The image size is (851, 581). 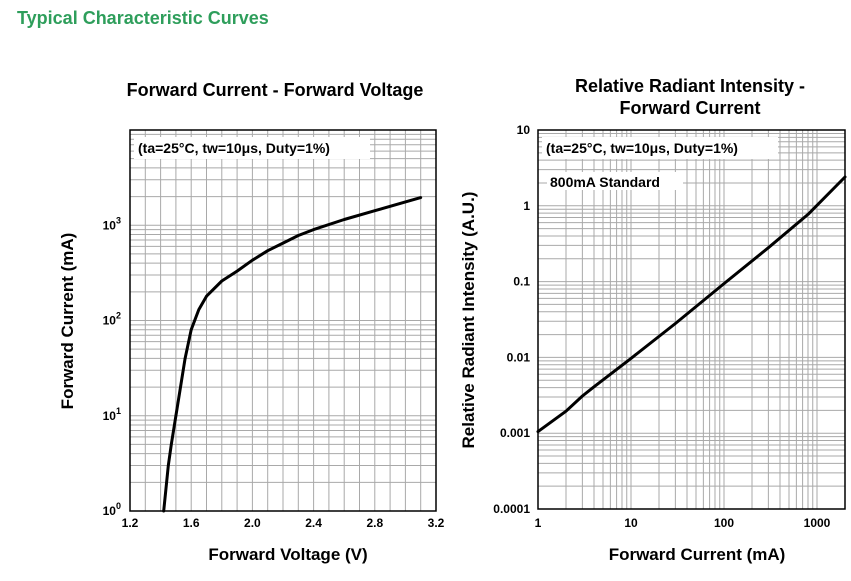 What do you see at coordinates (690, 86) in the screenshot?
I see `chart2-title-line1: Relative Radiant Intensity -` at bounding box center [690, 86].